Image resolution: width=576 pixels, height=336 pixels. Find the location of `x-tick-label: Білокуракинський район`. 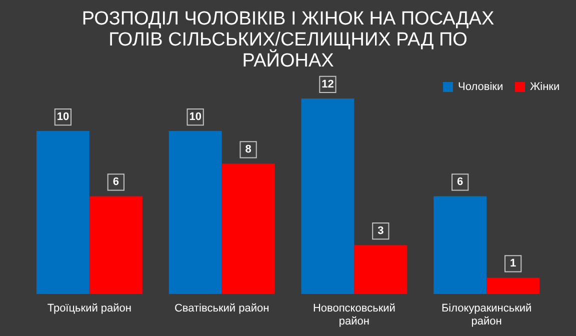

x-tick-label: Білокуракинський район is located at coordinates (486, 315).